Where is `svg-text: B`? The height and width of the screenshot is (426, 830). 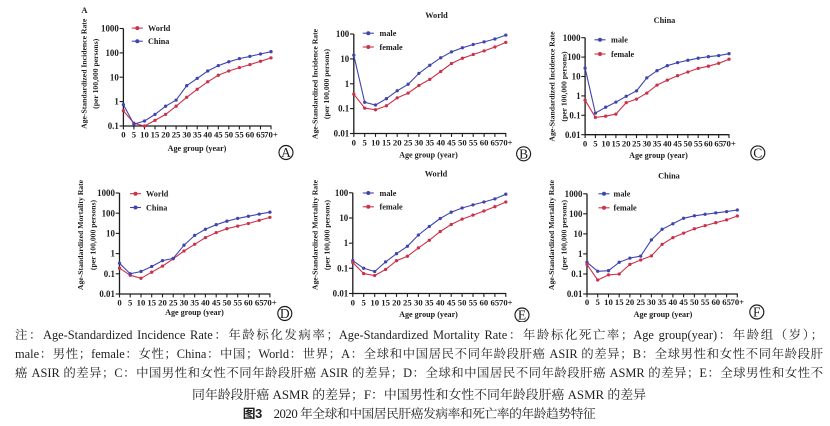 svg-text: B is located at coordinates (523, 153).